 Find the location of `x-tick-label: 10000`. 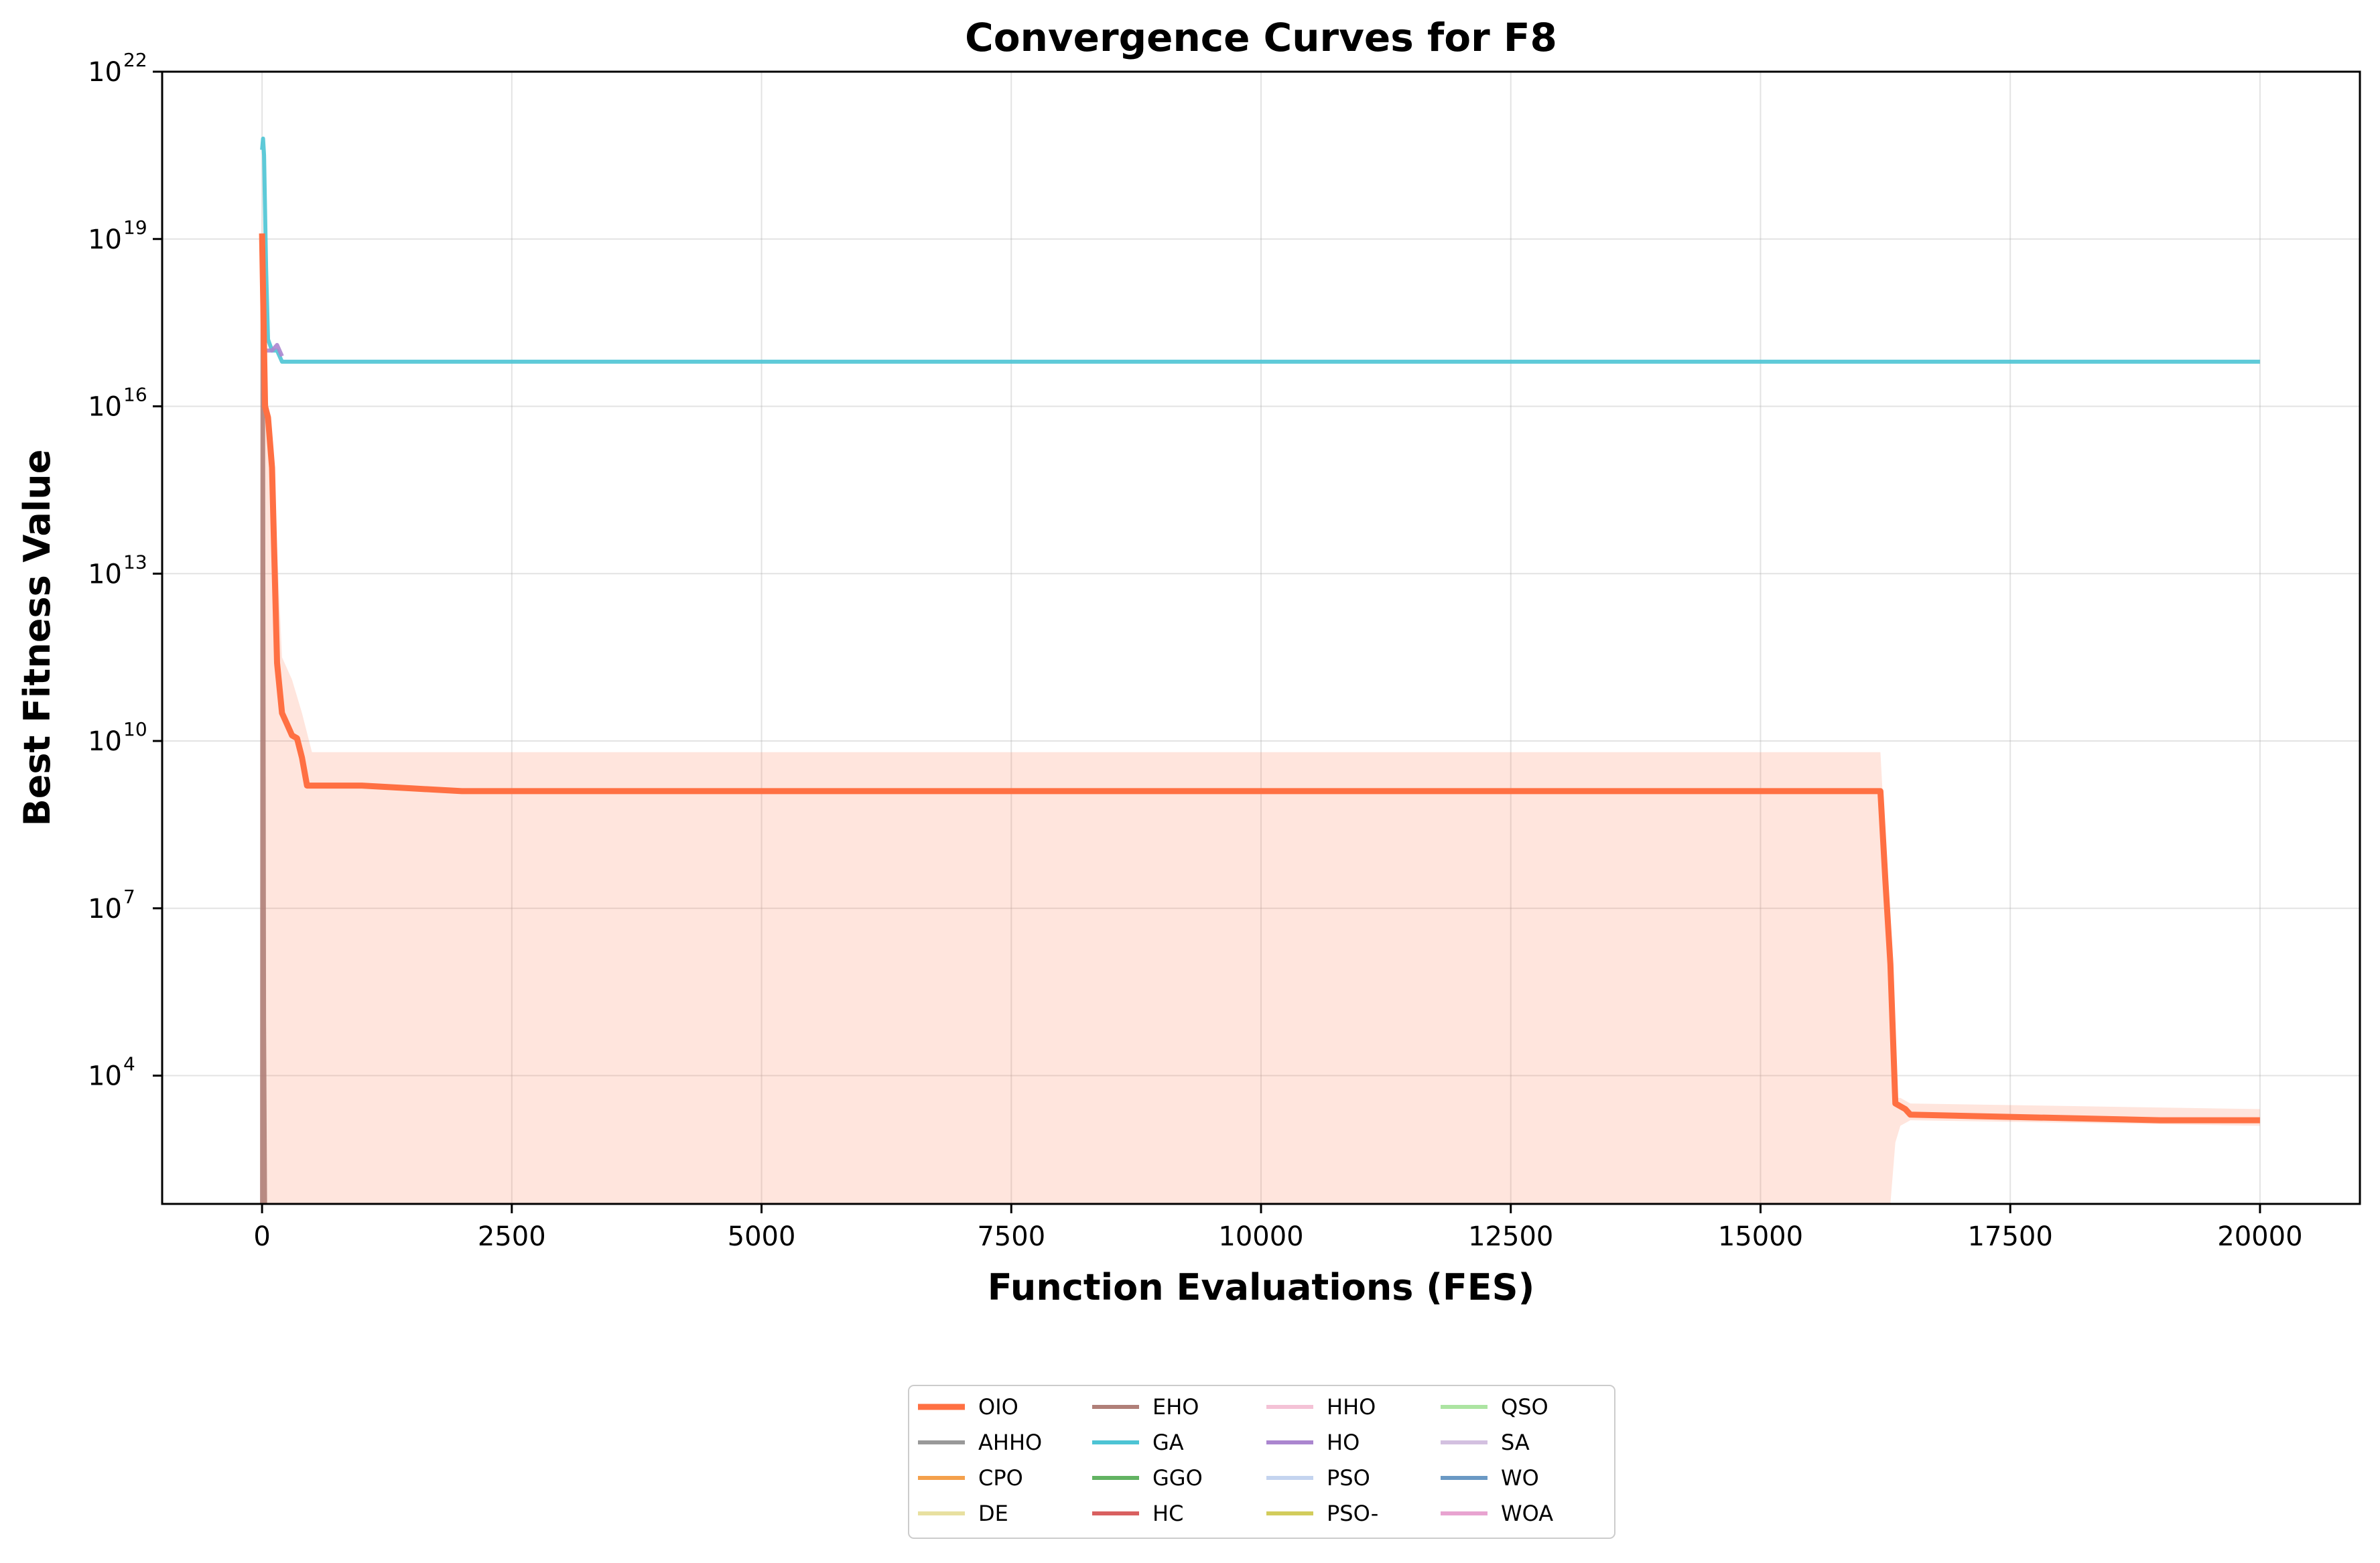

x-tick-label: 10000 is located at coordinates (1260, 1236).